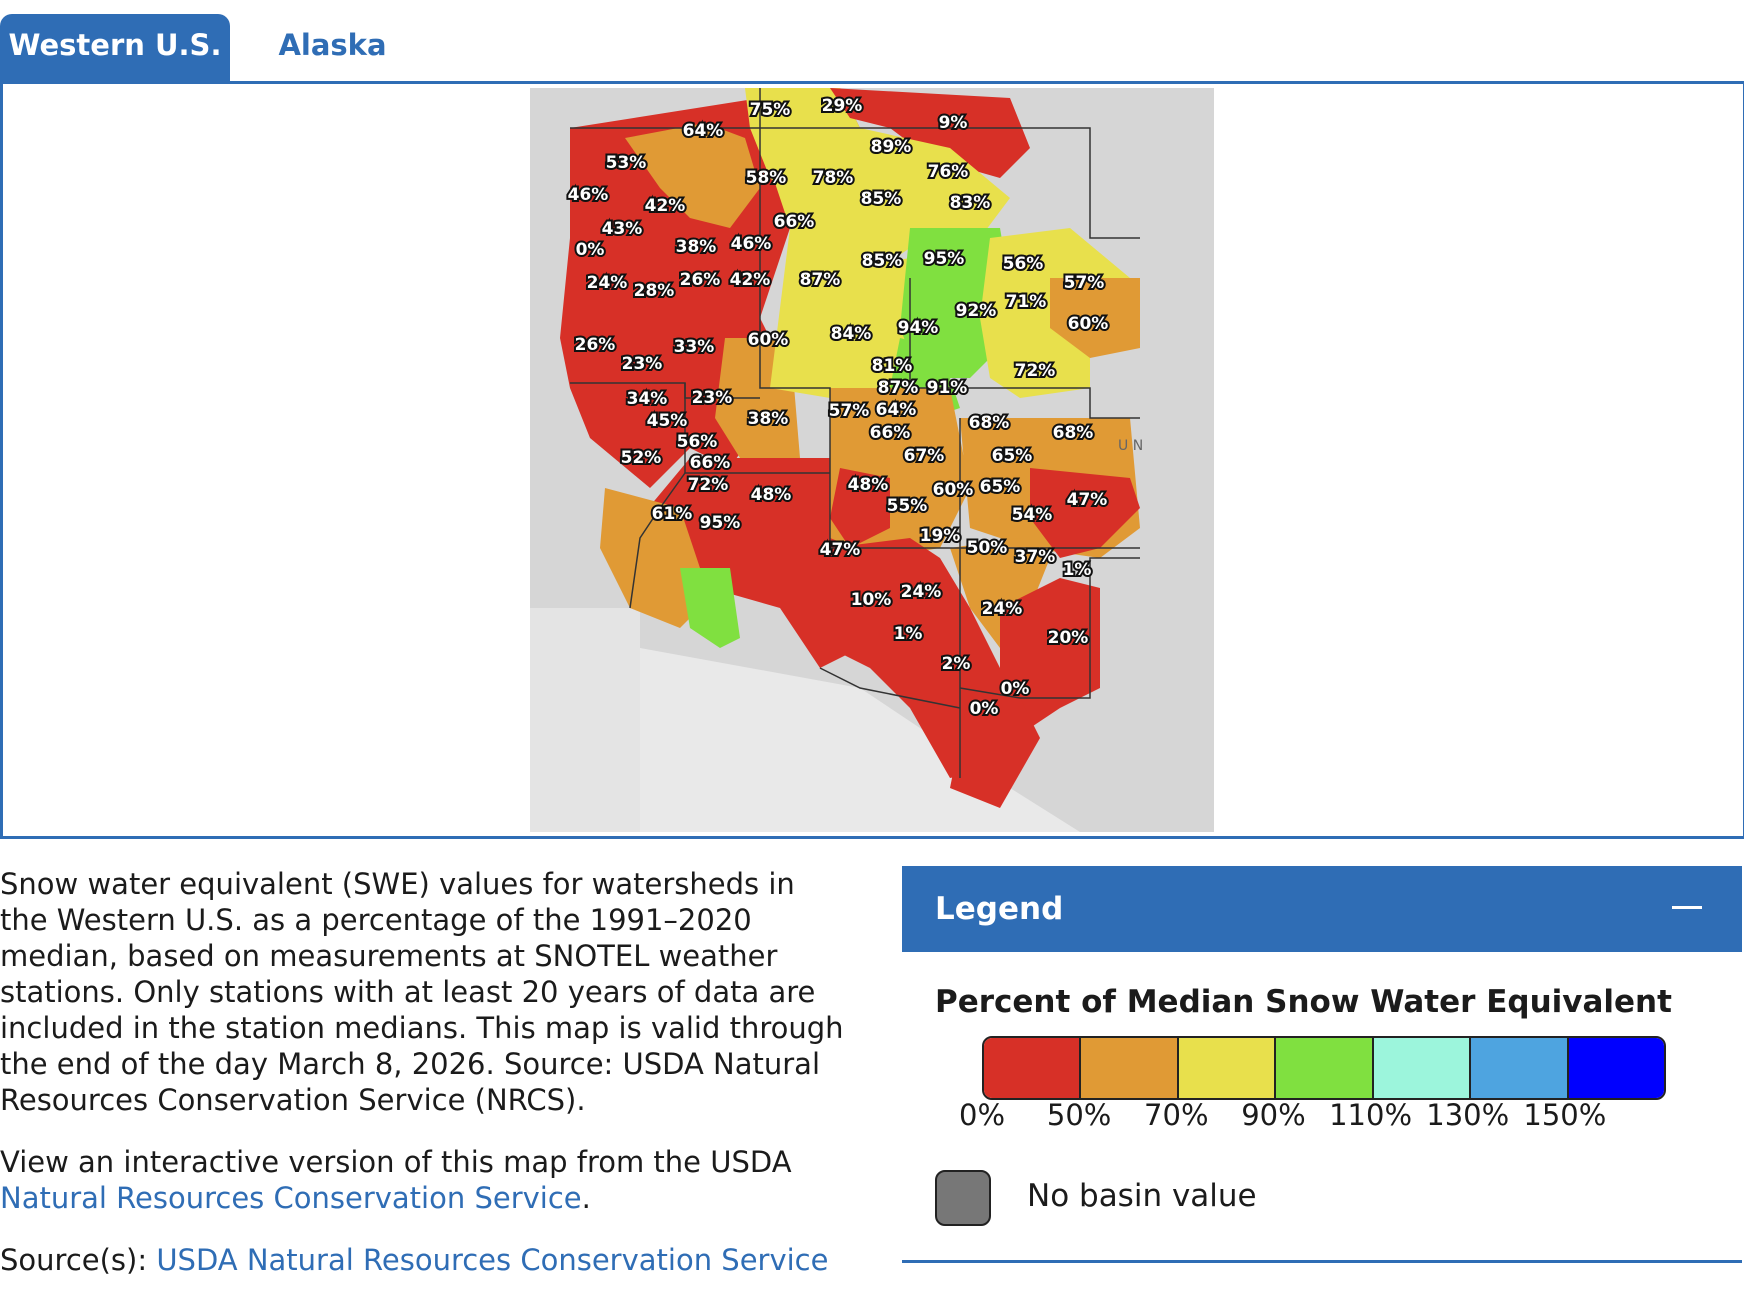 This screenshot has height=1304, width=1744. I want to click on scale-tick-label: 90%, so click(1273, 1115).